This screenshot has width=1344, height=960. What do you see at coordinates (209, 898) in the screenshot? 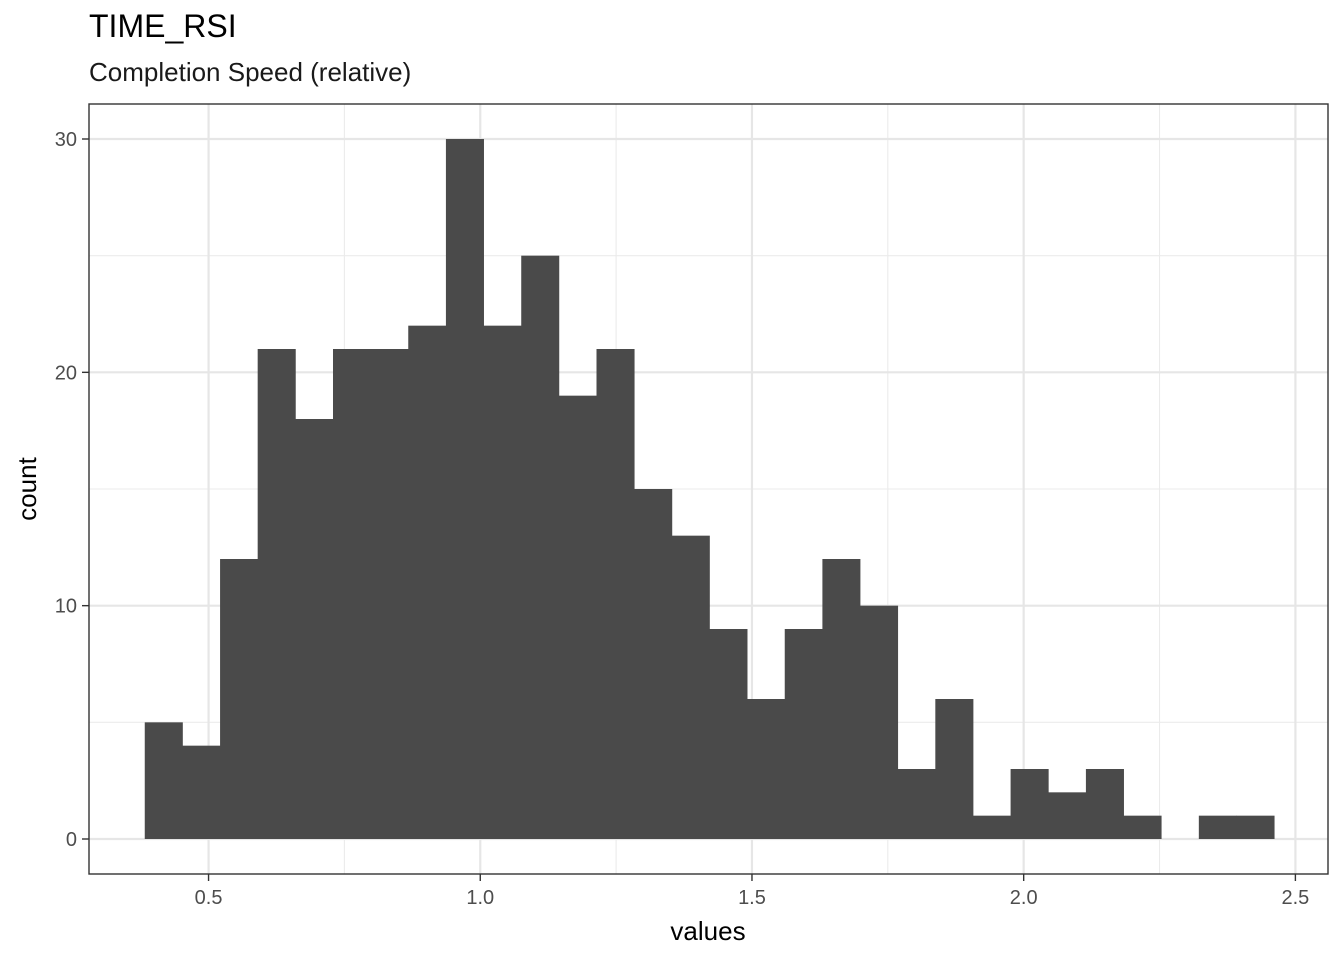
I see `x-tick-label: 0.5` at bounding box center [209, 898].